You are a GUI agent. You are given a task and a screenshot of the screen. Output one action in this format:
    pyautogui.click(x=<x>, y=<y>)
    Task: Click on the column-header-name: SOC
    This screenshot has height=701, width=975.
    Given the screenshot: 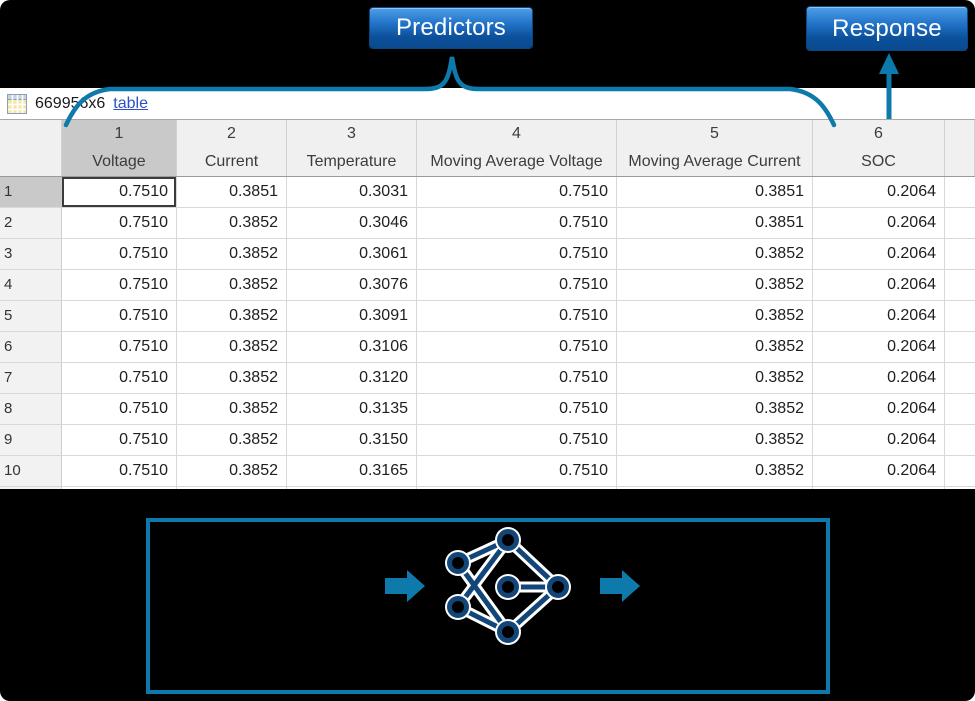 What is the action you would take?
    pyautogui.click(x=879, y=162)
    